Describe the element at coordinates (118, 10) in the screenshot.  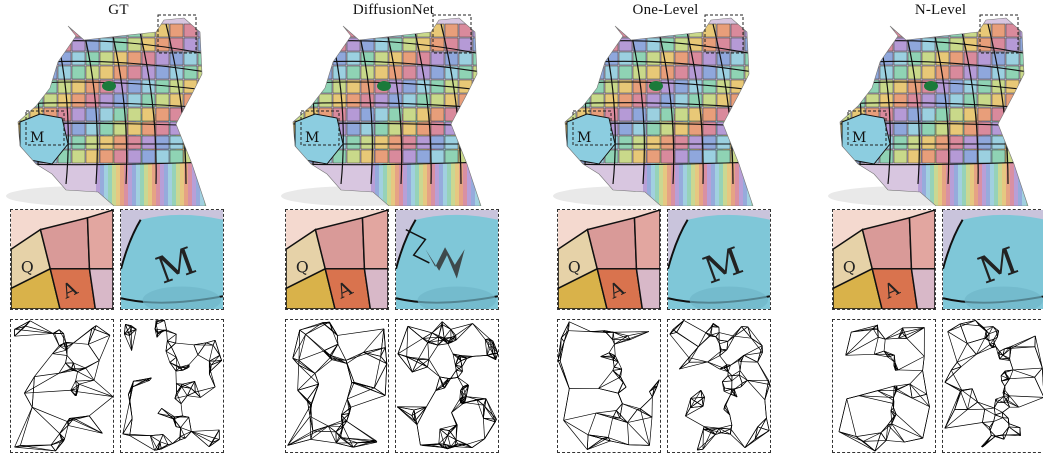
I see `column-title: GT` at that location.